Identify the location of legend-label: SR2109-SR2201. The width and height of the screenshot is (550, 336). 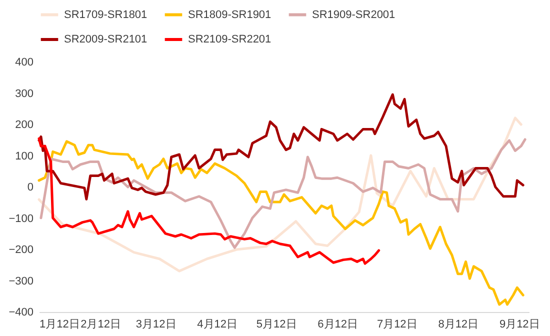
(230, 40).